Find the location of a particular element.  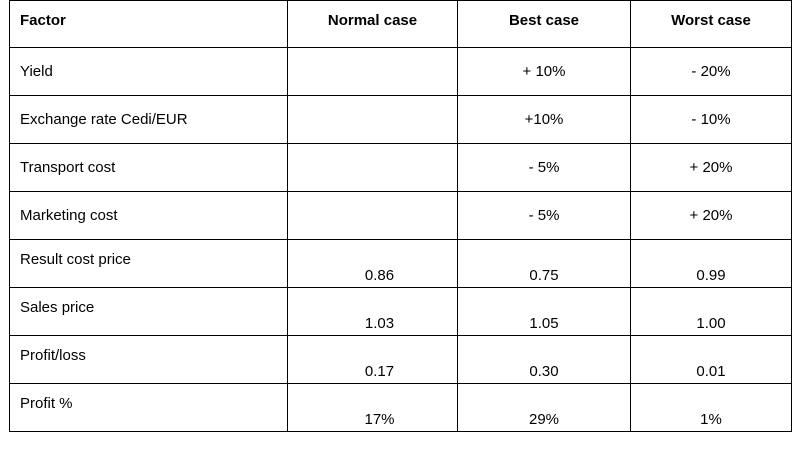

factor-cell: Transport cost is located at coordinates (148, 167).